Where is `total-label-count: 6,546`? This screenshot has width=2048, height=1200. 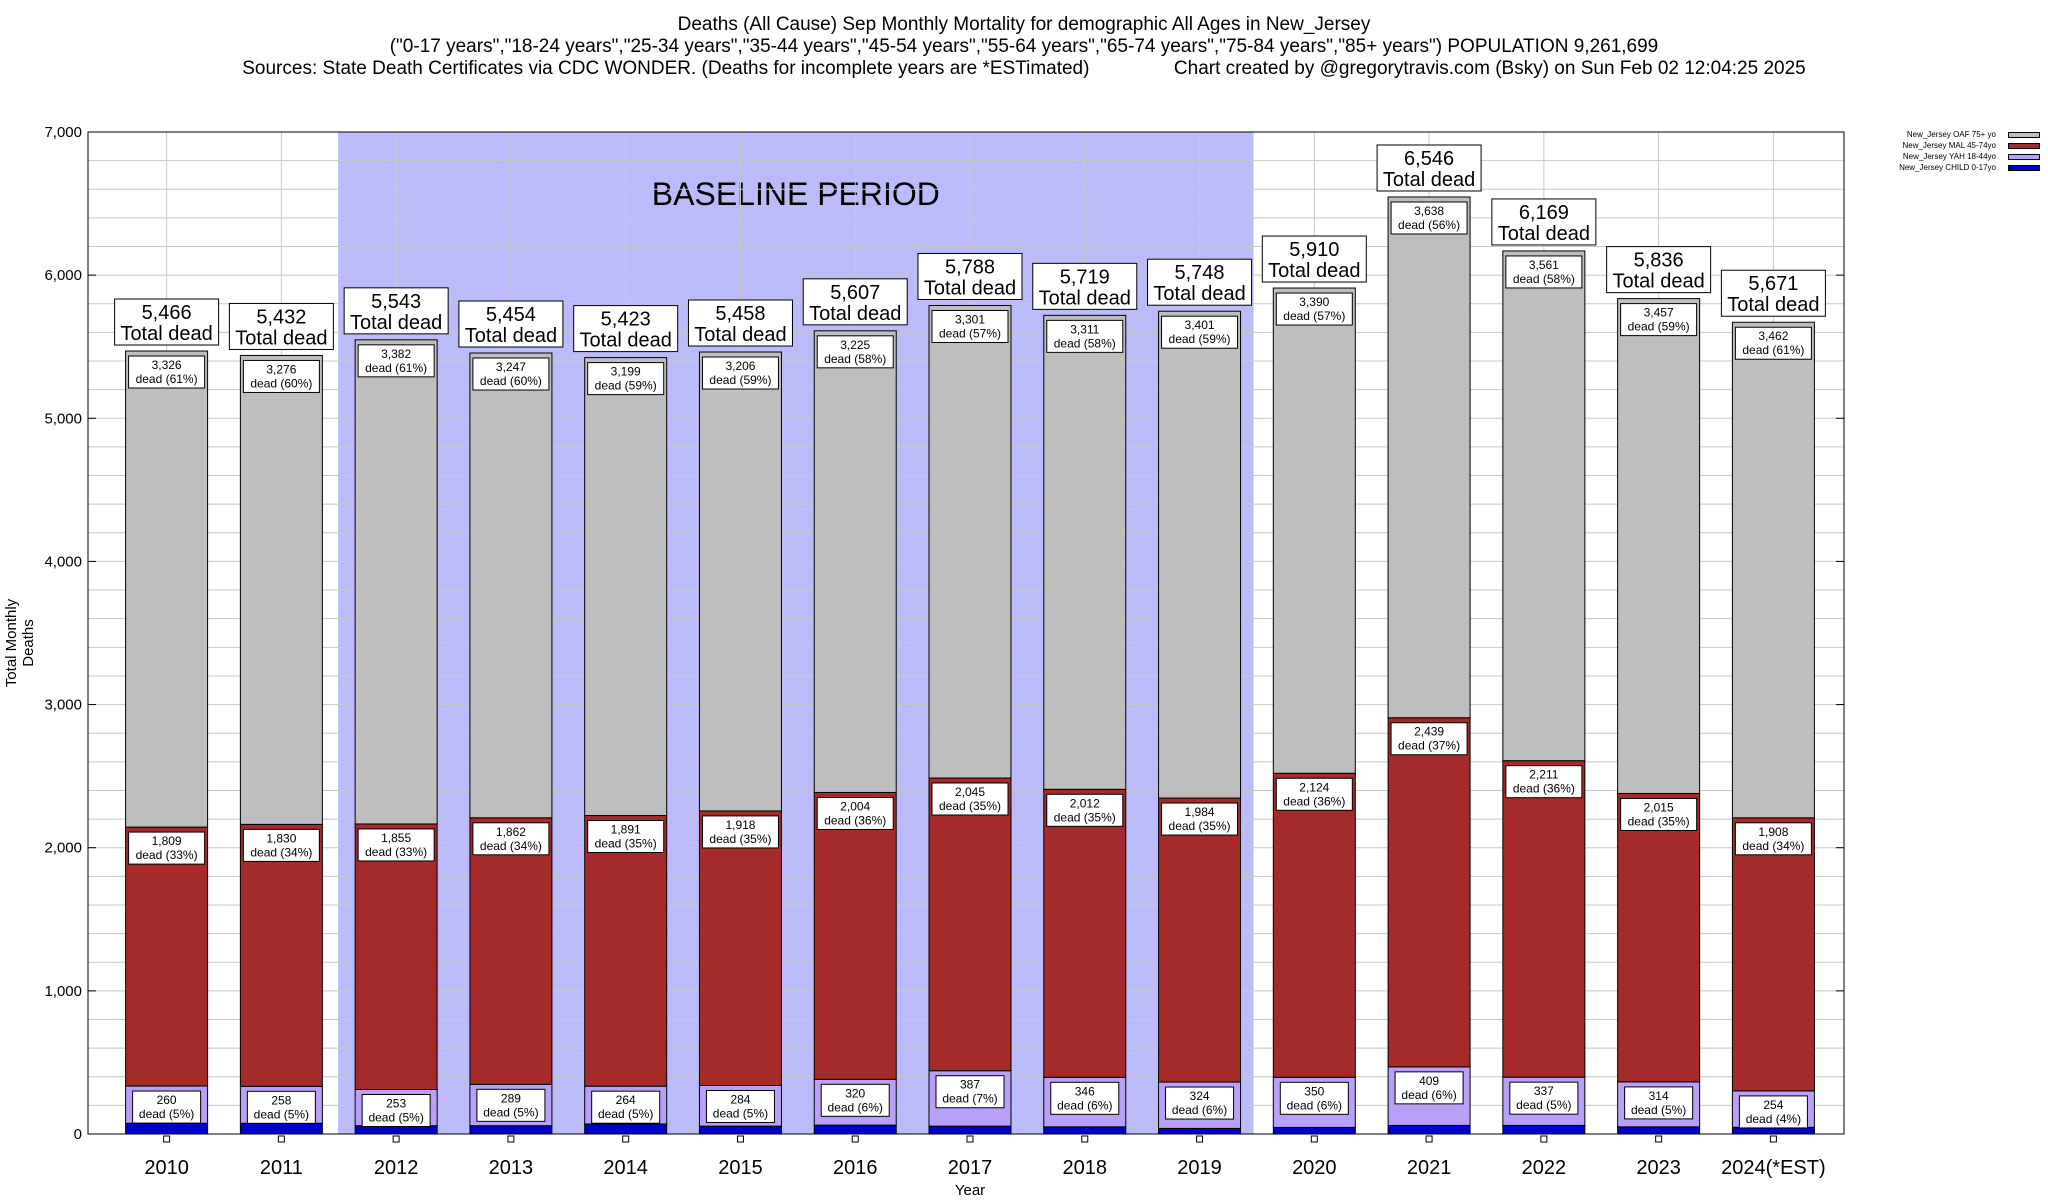 total-label-count: 6,546 is located at coordinates (1429, 159).